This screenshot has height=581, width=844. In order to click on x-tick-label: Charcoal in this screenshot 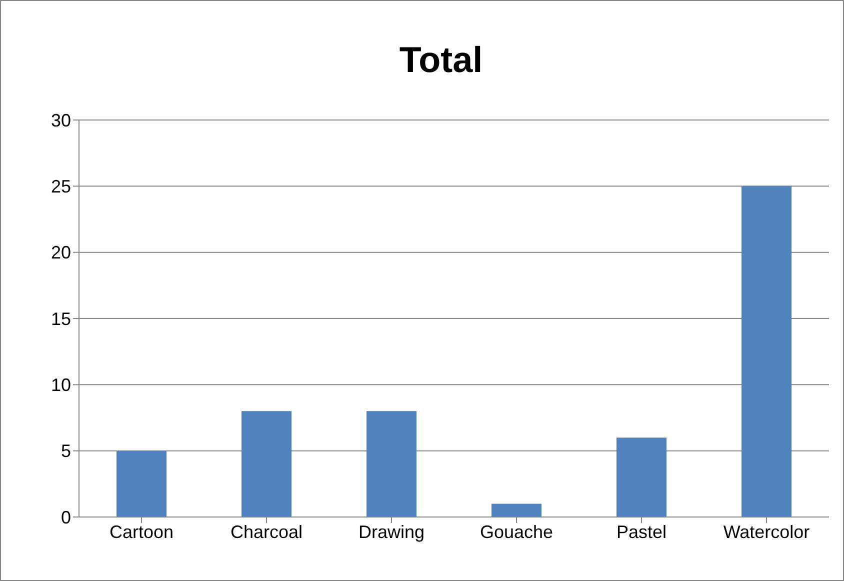, I will do `click(266, 532)`.